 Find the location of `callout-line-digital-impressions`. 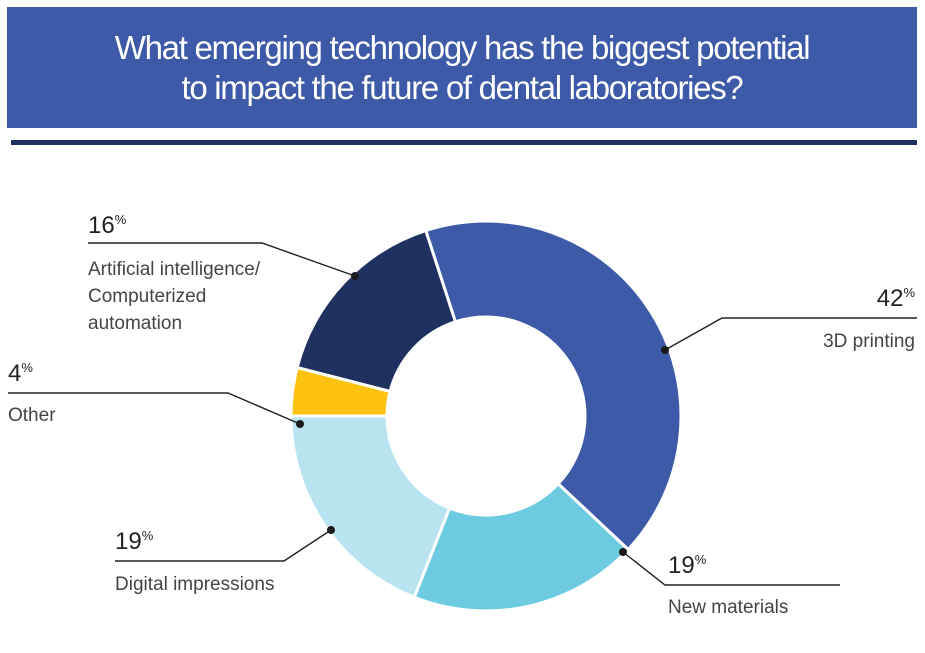

callout-line-digital-impressions is located at coordinates (223, 545).